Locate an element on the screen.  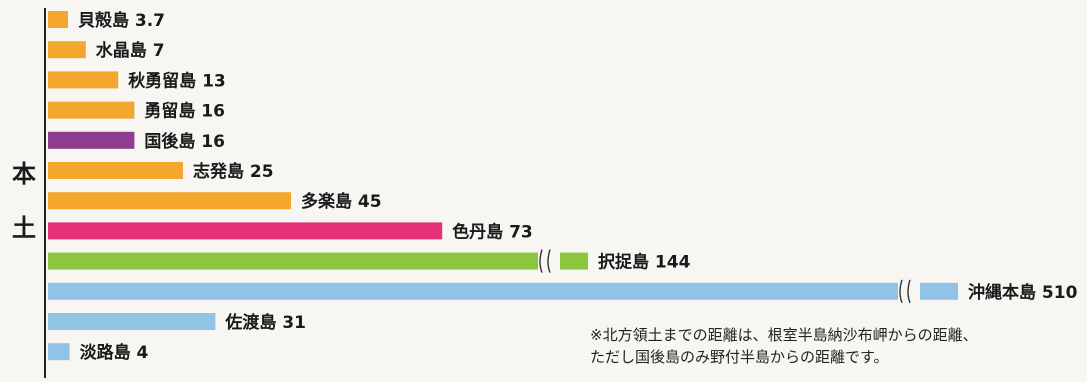
bar-国後島 is located at coordinates (91, 140).